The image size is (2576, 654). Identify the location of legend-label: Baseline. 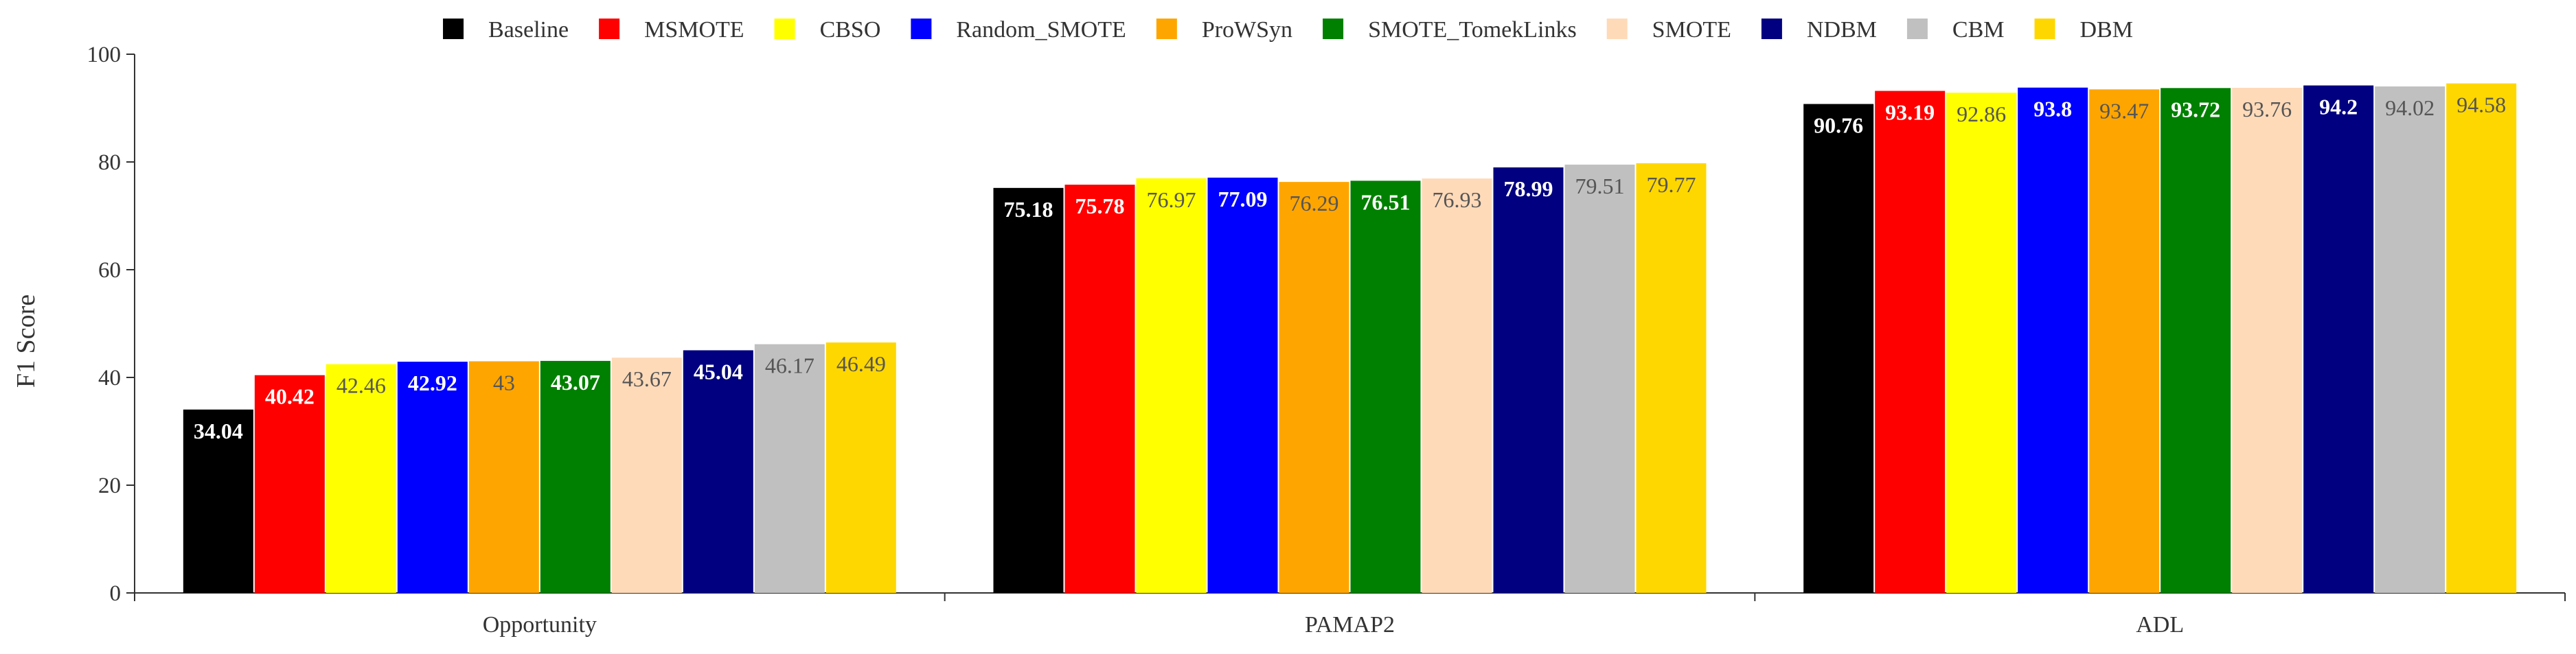
(528, 30).